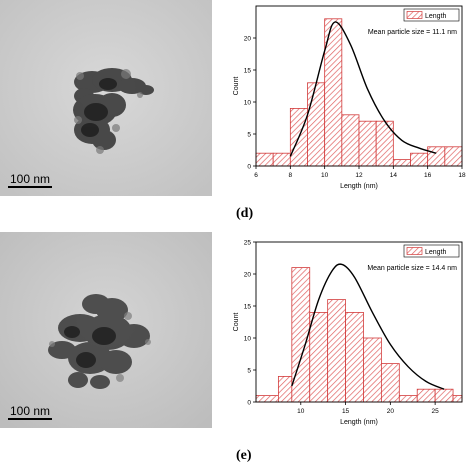  Describe the element at coordinates (428, 175) in the screenshot. I see `x-tick-label: 16` at that location.